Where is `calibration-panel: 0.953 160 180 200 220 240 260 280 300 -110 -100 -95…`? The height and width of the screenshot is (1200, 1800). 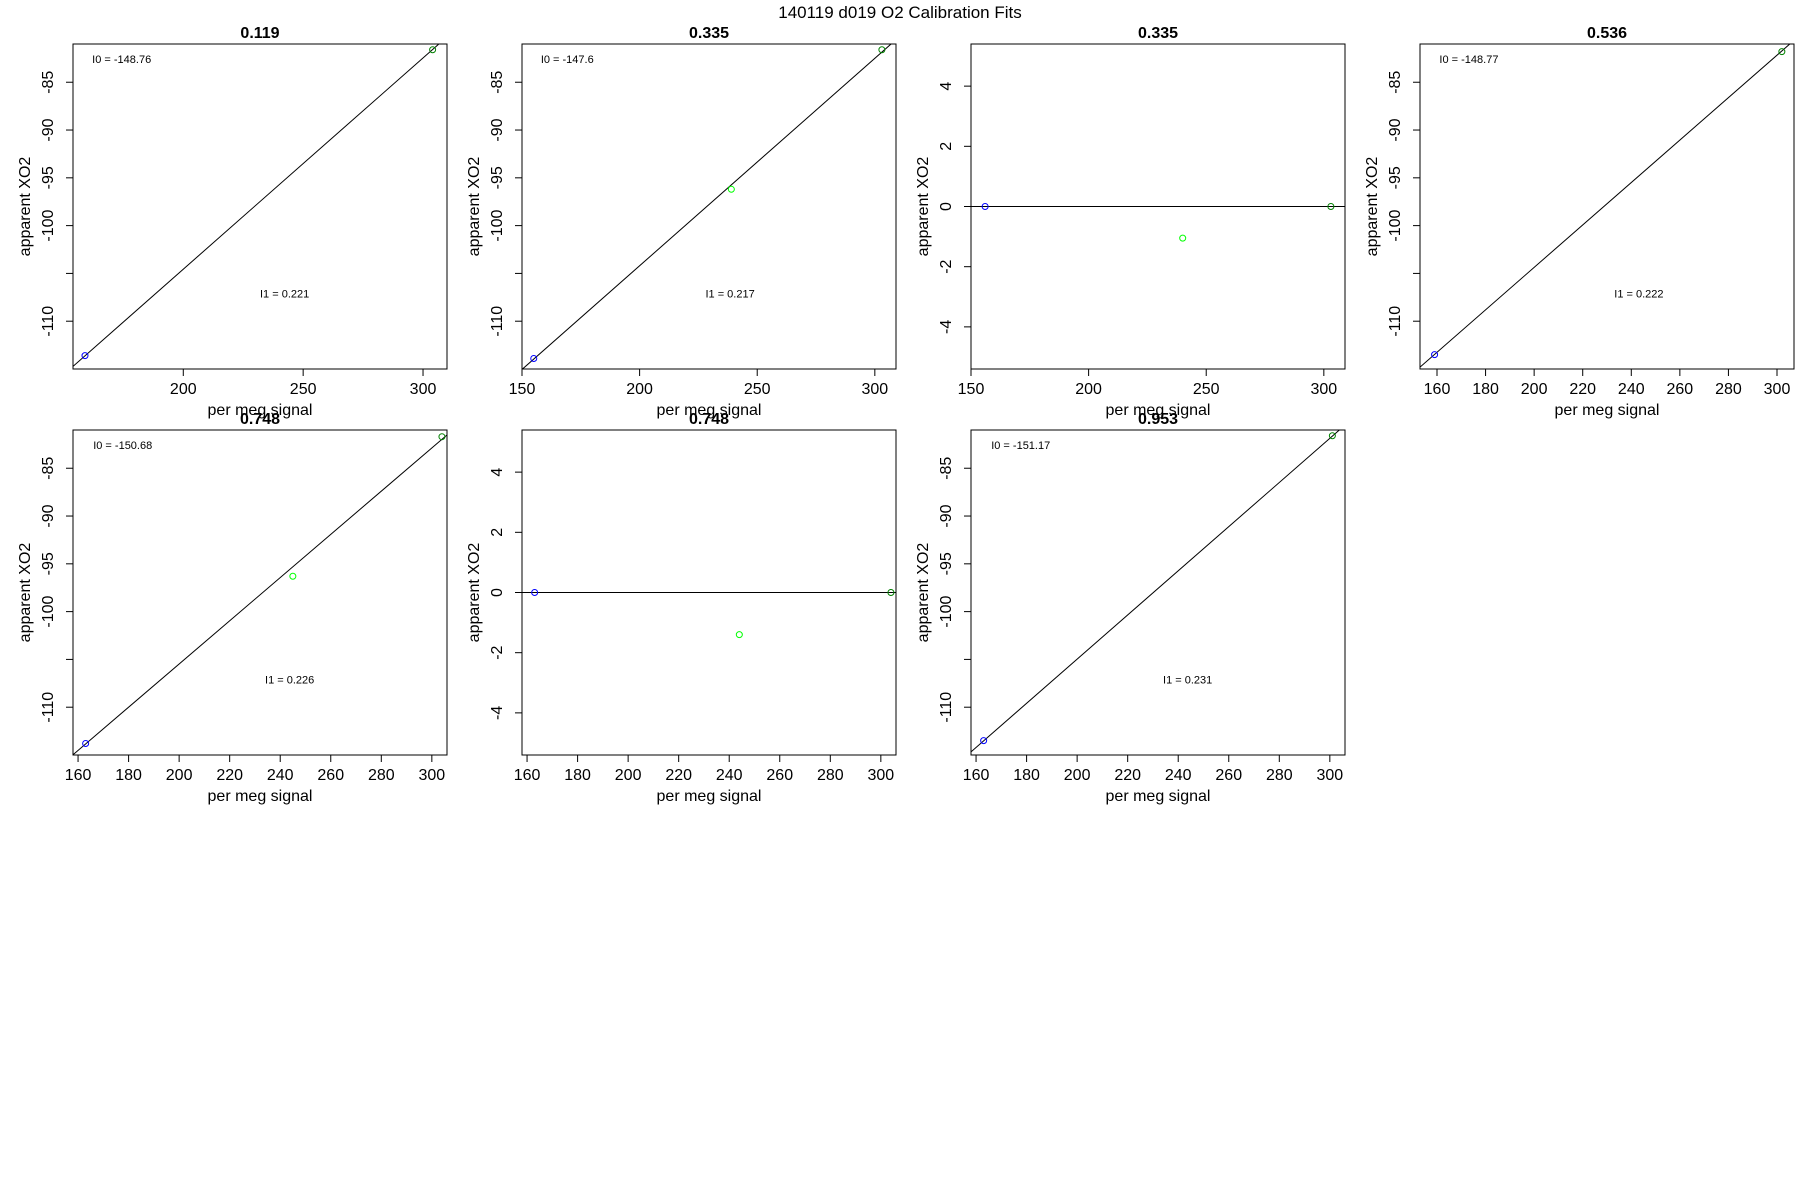
calibration-panel: 0.953 160 180 200 220 240 260 280 300 -110 -100 -95… is located at coordinates (1130, 608).